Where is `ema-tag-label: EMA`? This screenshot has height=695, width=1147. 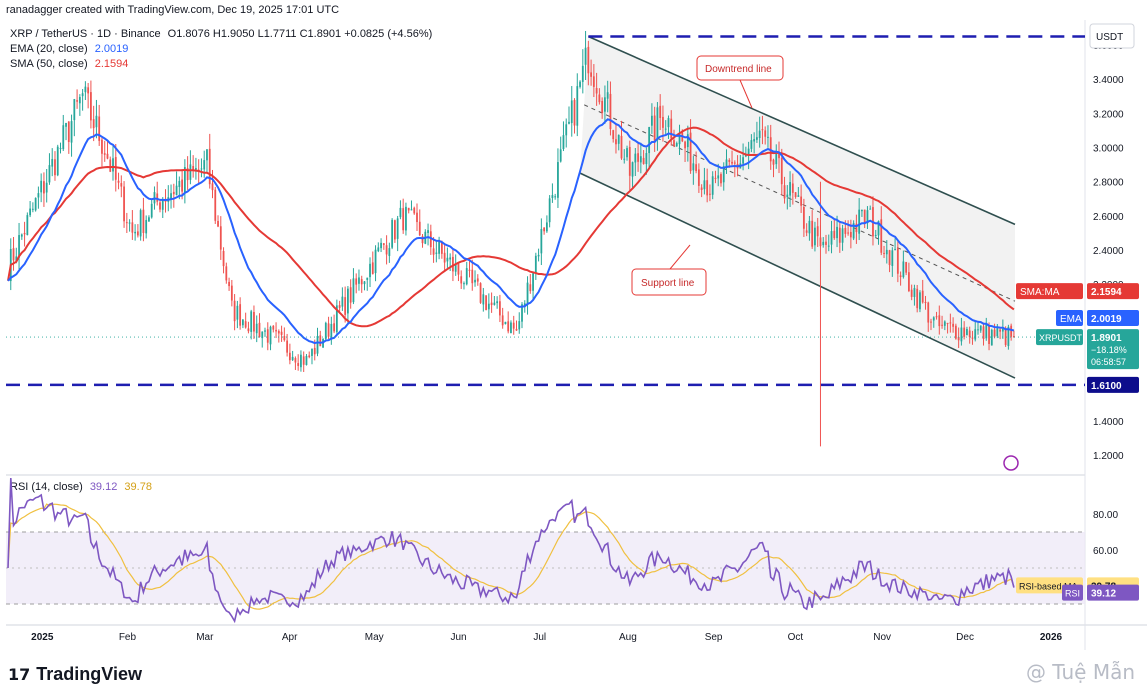 ema-tag-label: EMA is located at coordinates (1071, 319).